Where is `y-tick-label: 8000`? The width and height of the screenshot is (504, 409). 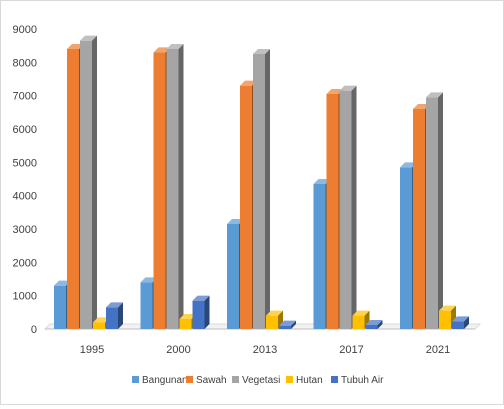 y-tick-label: 8000 is located at coordinates (25, 63).